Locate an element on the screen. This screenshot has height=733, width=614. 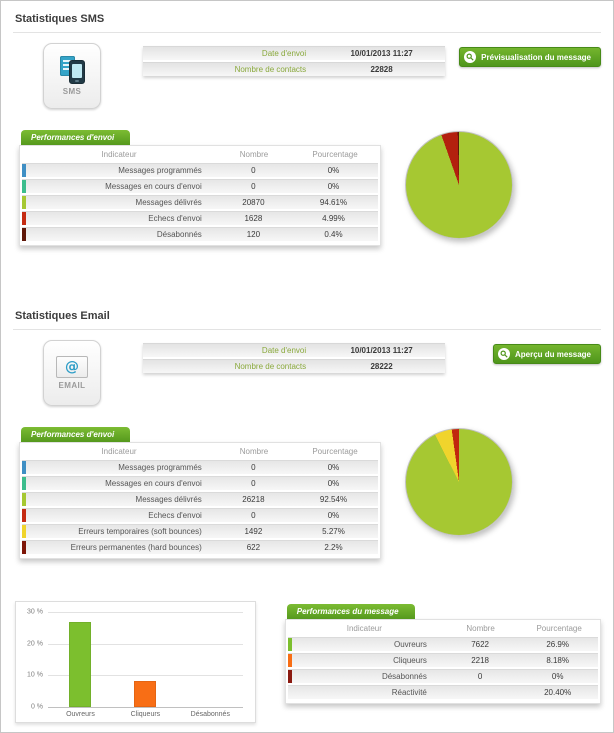
email-app-icon: @ EMAIL is located at coordinates (72, 373).